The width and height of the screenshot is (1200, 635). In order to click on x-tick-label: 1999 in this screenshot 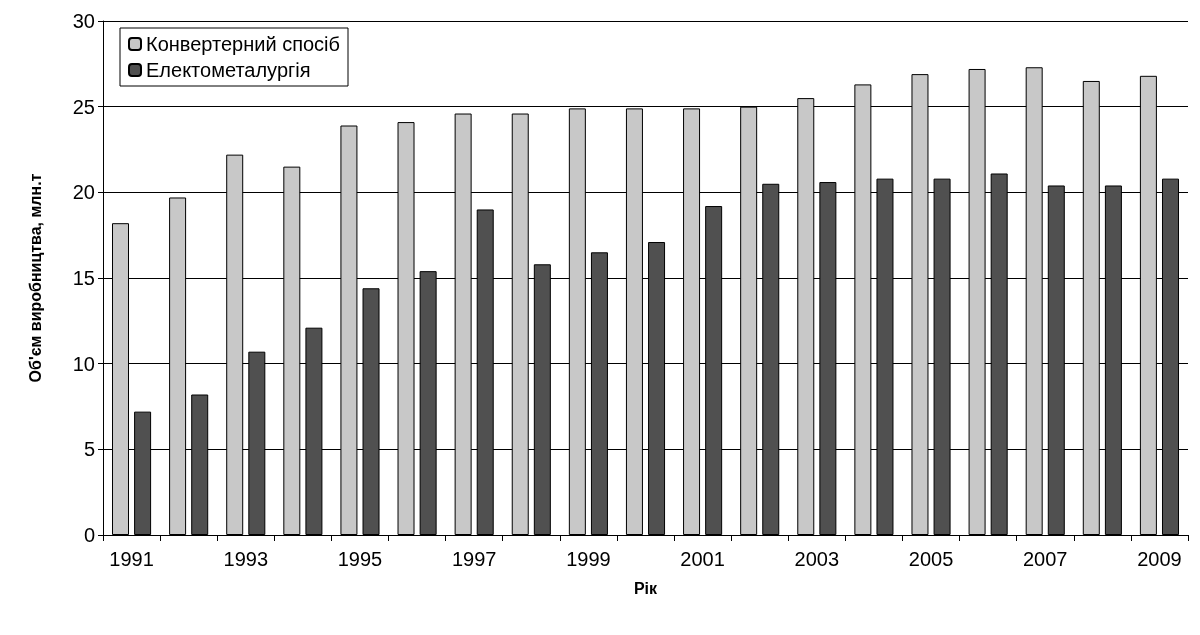, I will do `click(588, 559)`.